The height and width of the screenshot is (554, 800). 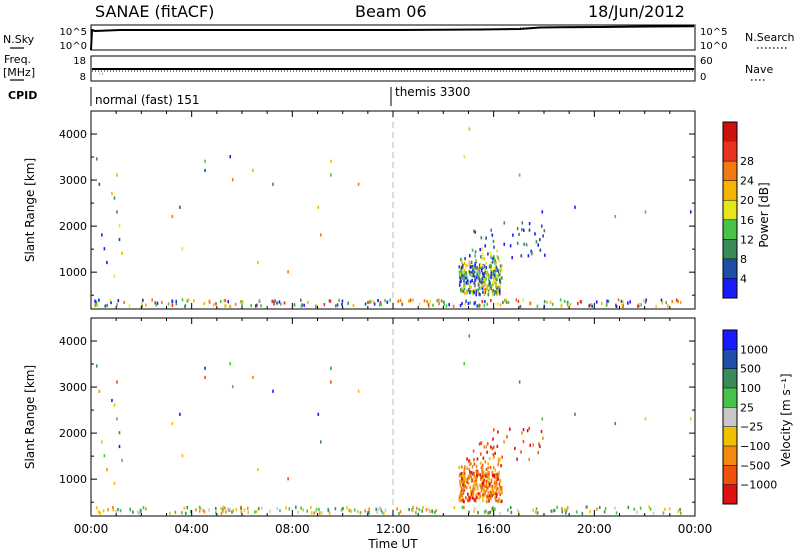 I want to click on x-tick-label: 08:00, so click(x=292, y=529).